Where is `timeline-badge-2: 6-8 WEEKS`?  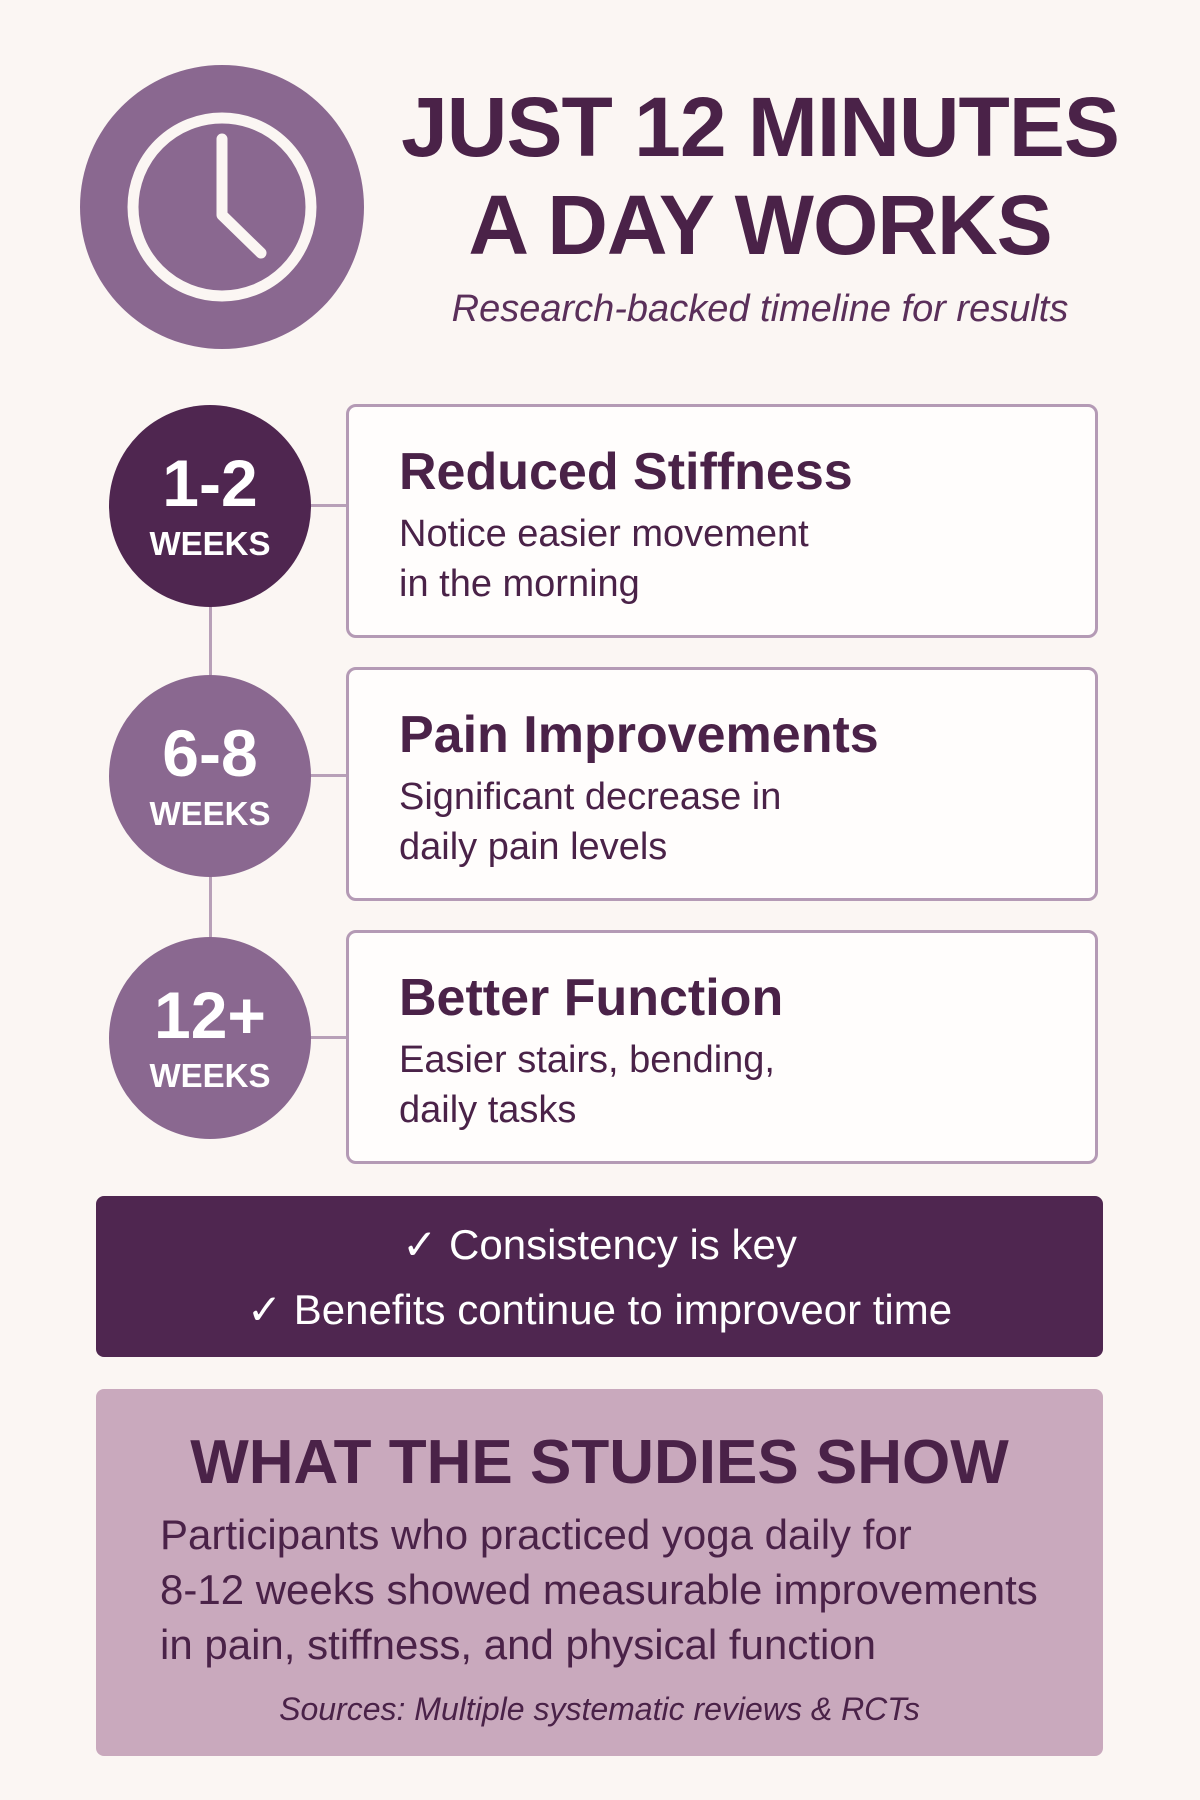 timeline-badge-2: 6-8 WEEKS is located at coordinates (210, 776).